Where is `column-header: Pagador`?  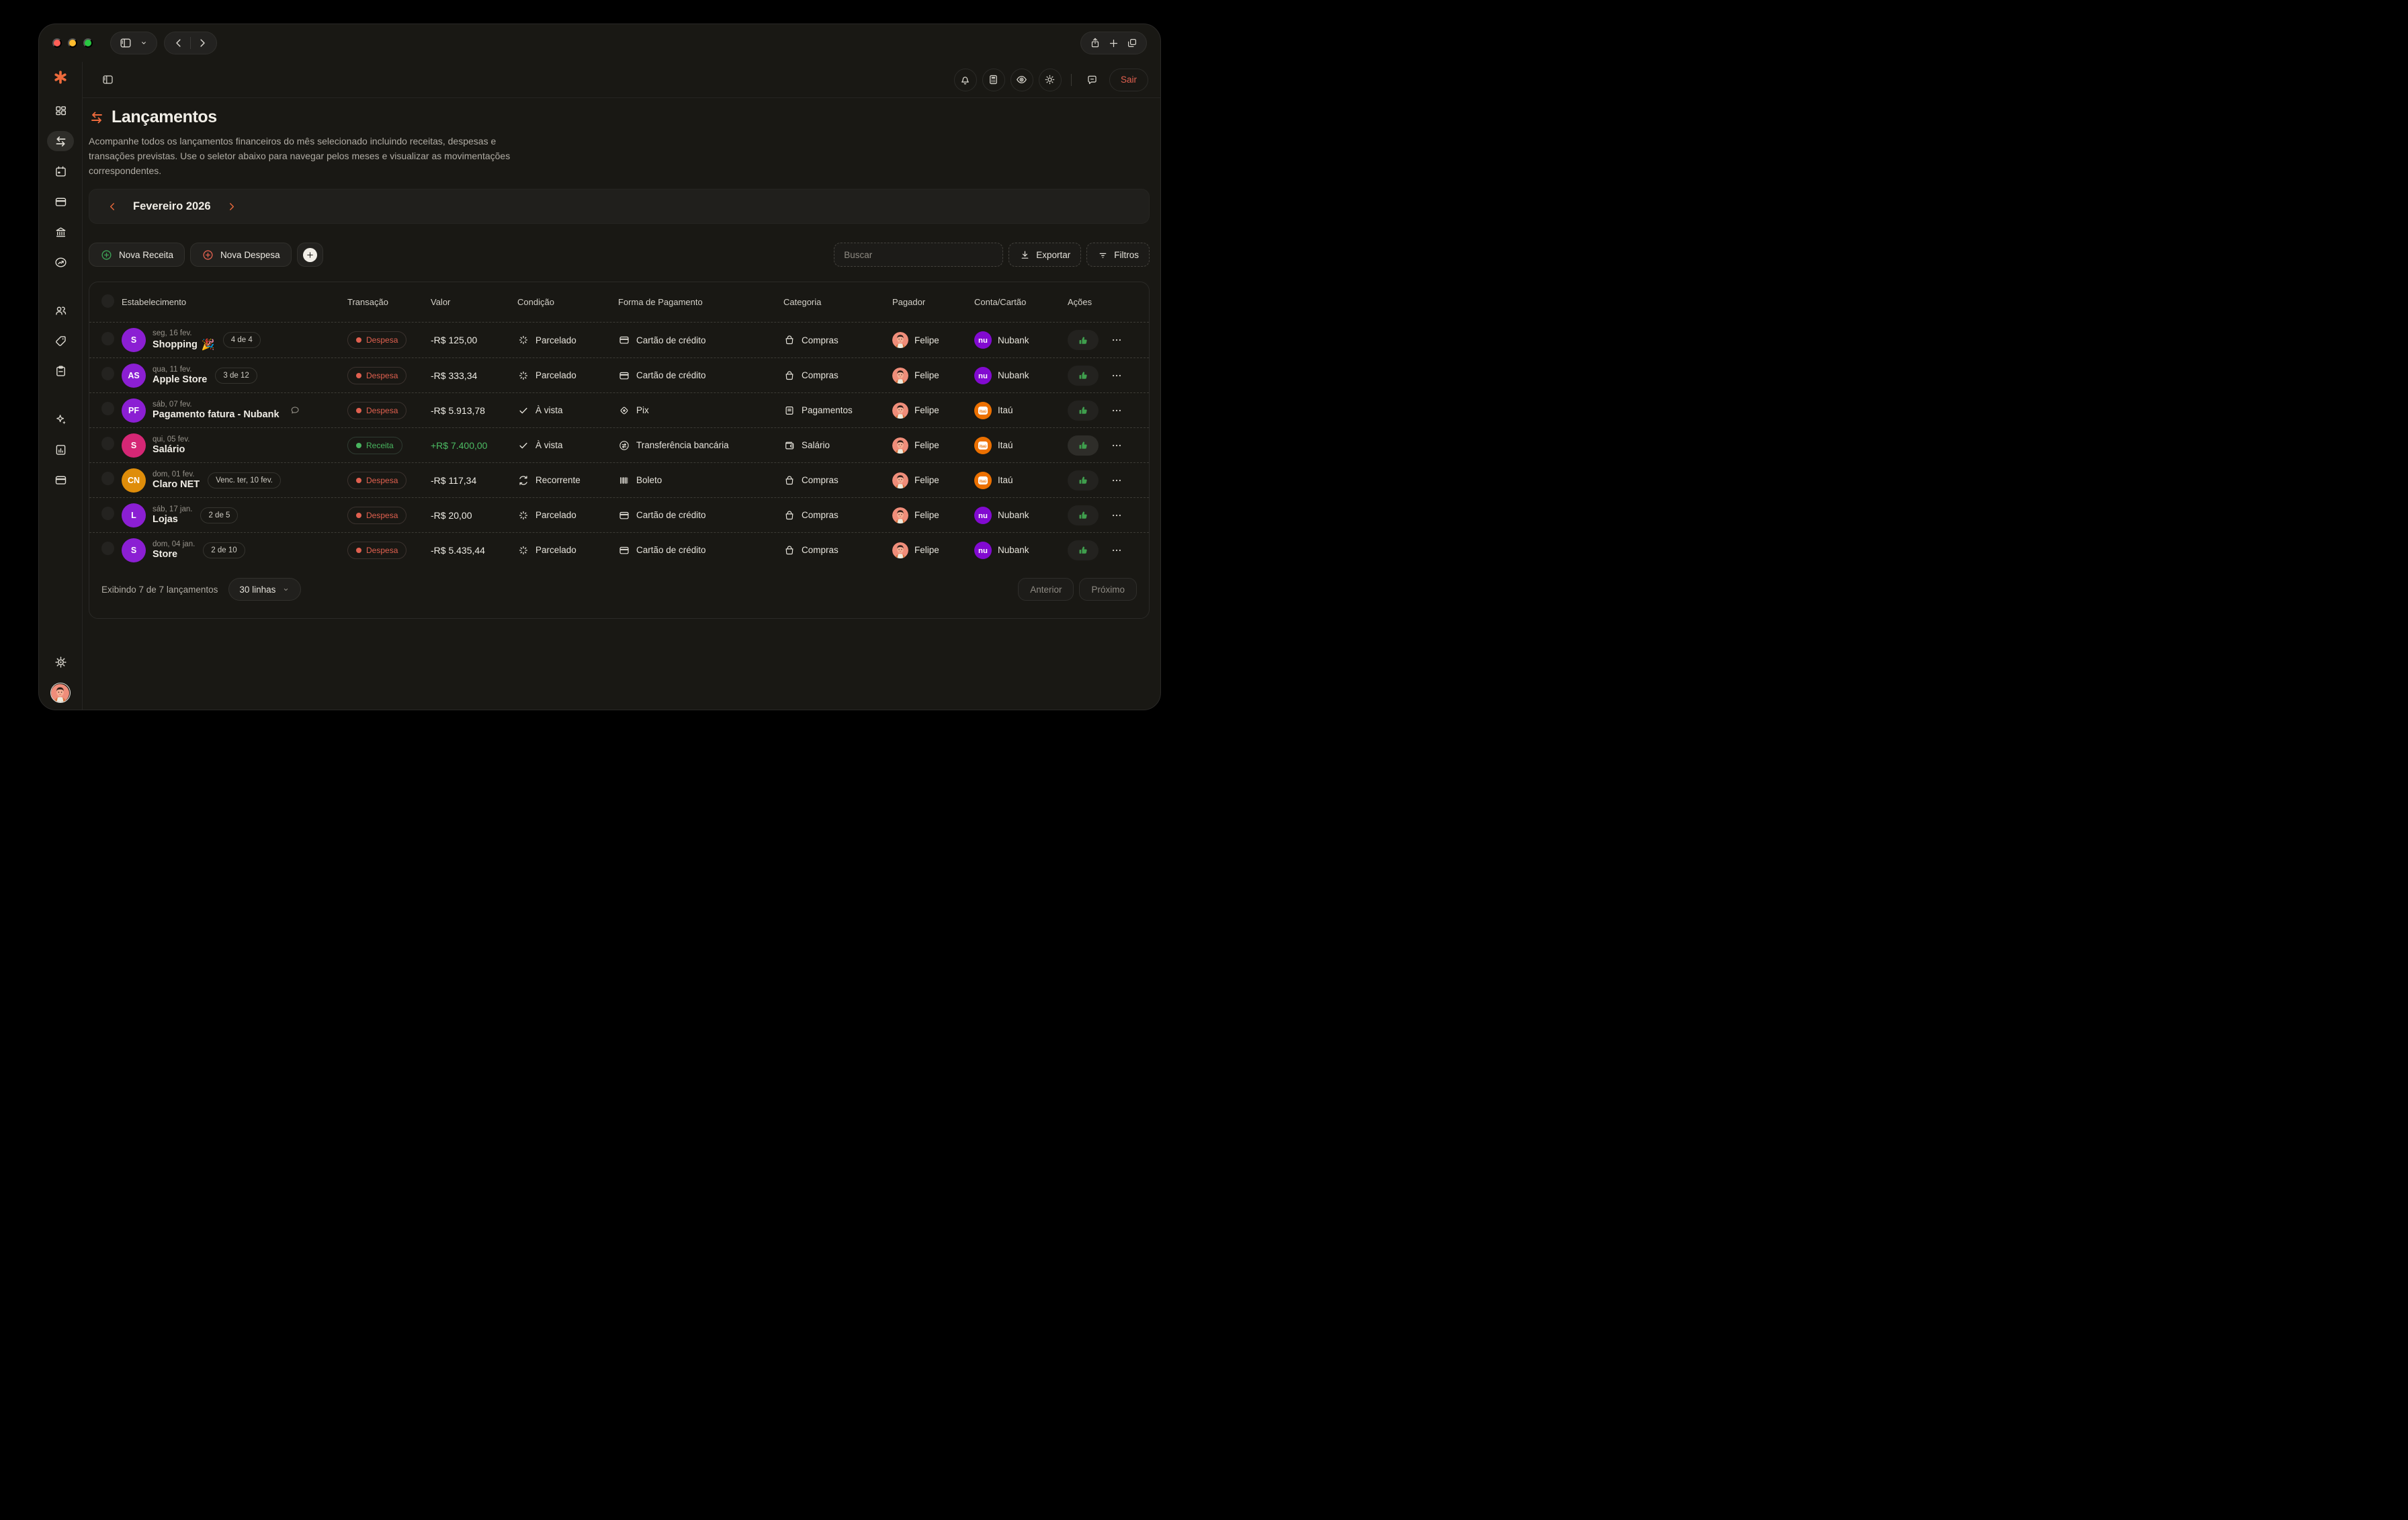 column-header: Pagador is located at coordinates (909, 302).